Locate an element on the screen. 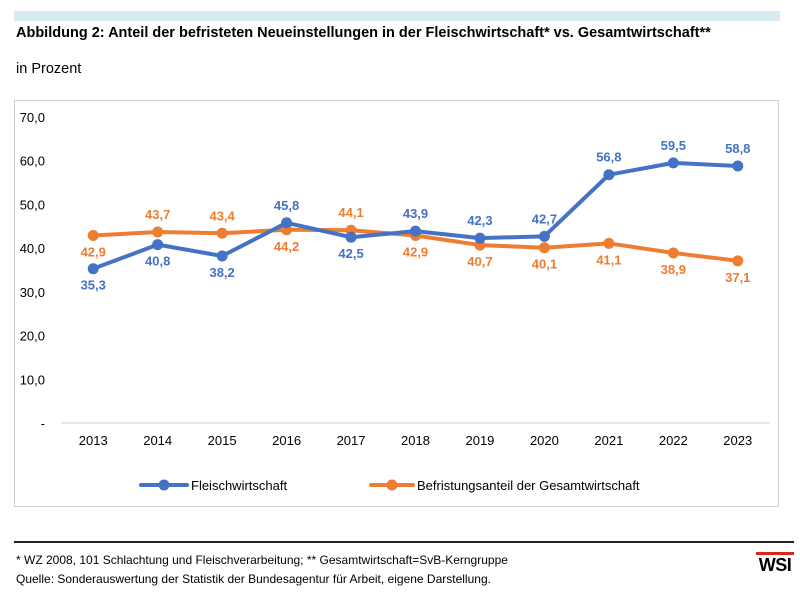 This screenshot has width=800, height=609. data-label: 40,7 is located at coordinates (479, 261).